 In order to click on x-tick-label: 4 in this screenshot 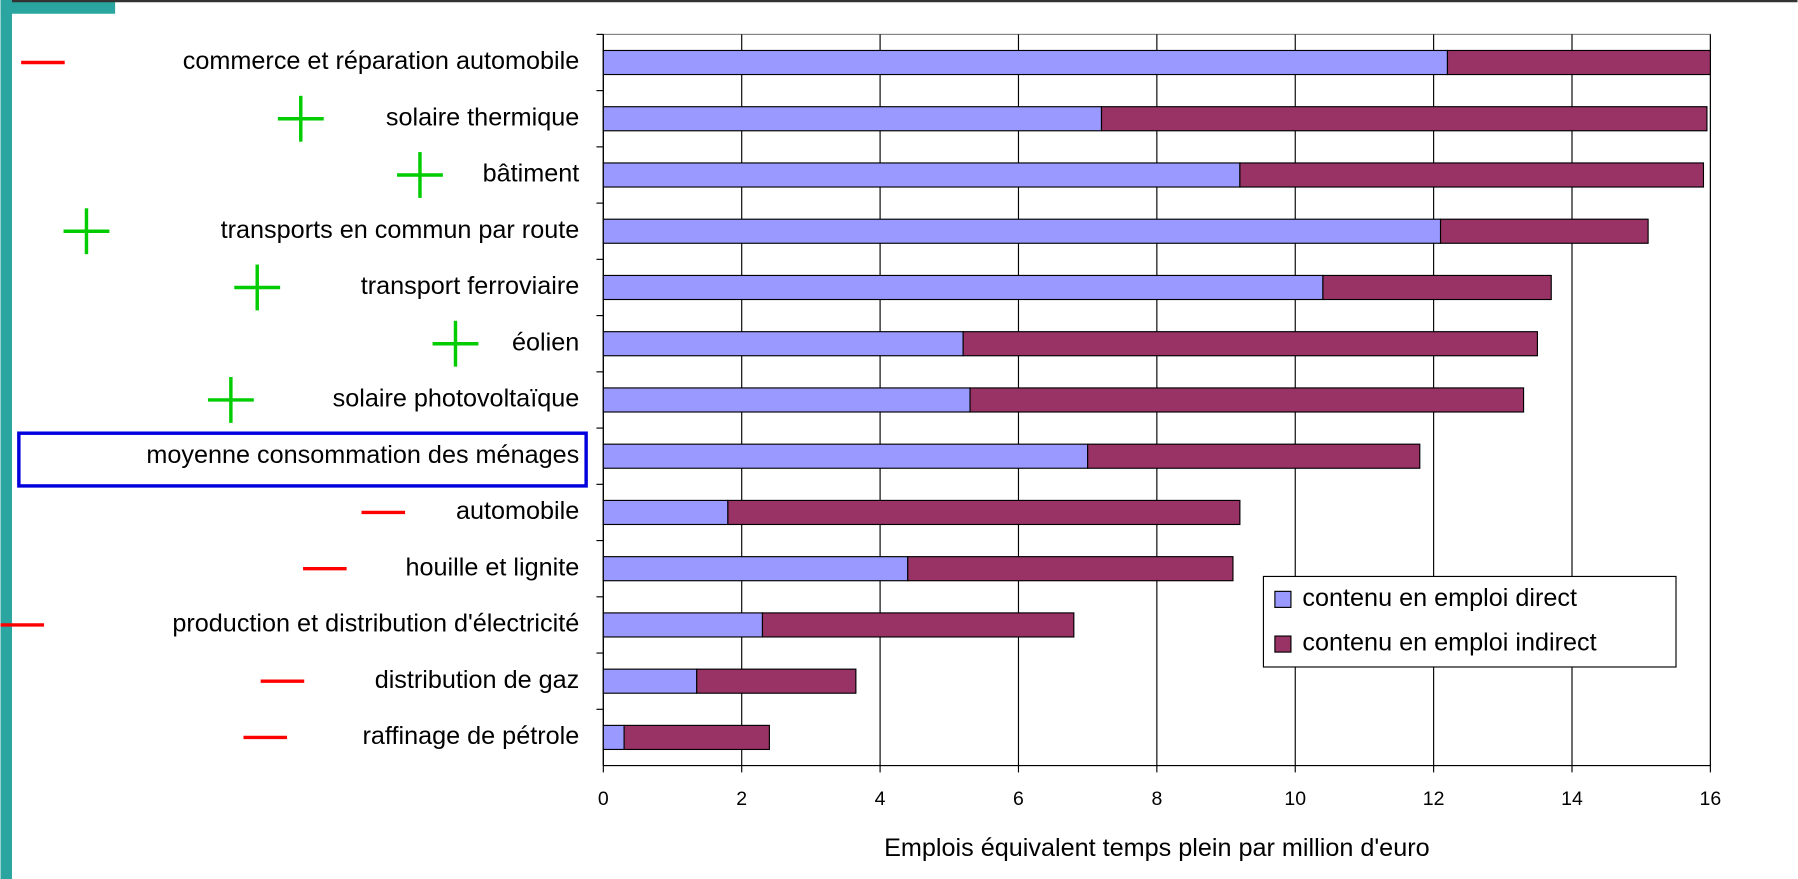, I will do `click(880, 799)`.